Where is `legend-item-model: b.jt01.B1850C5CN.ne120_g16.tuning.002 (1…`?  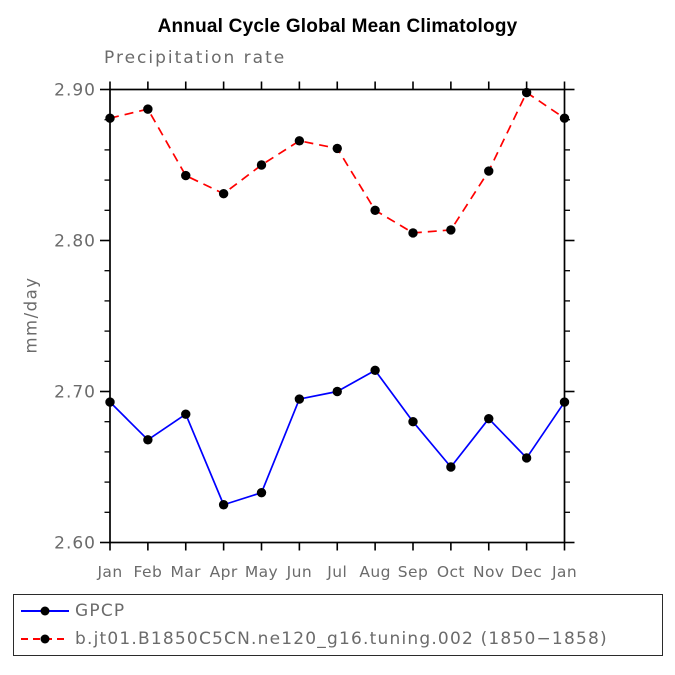
legend-item-model: b.jt01.B1850C5CN.ne120_g16.tuning.002 (1… is located at coordinates (339, 639).